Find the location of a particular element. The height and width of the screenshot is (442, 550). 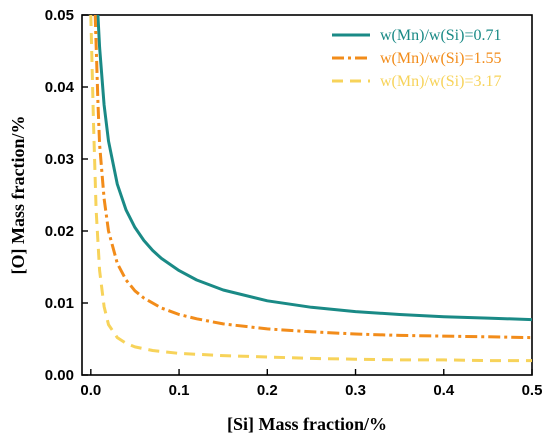

x-axis-title: [Si] Mass fraction/% is located at coordinates (307, 424).